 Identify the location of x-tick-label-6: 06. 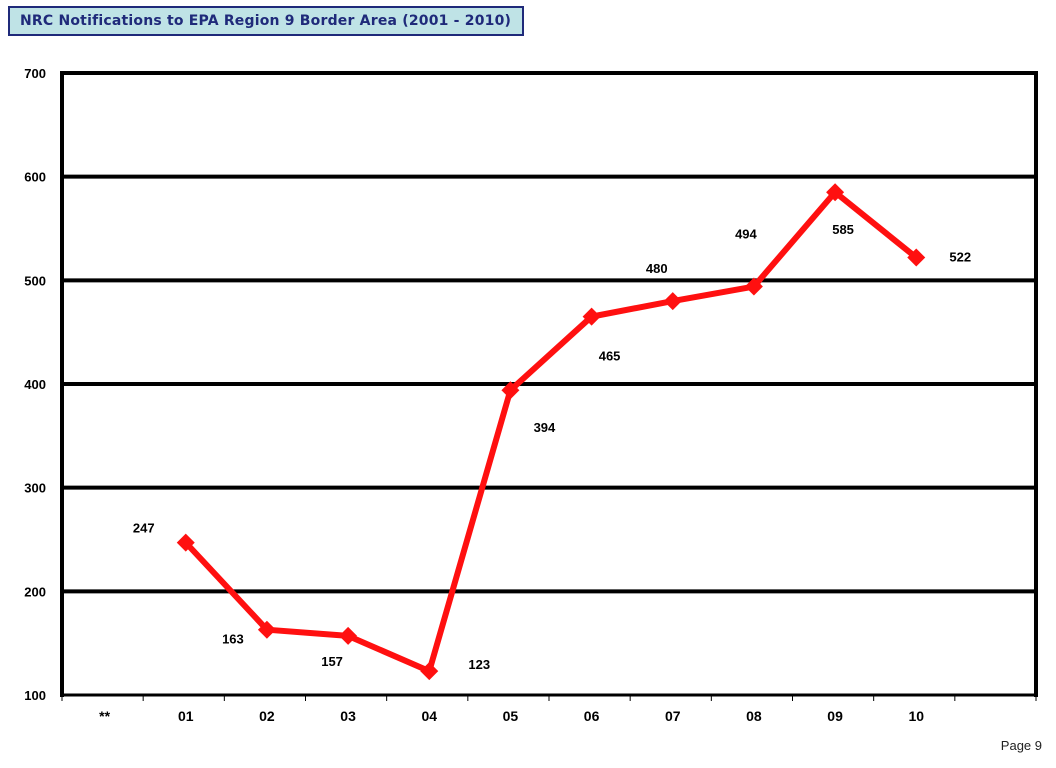
(592, 716).